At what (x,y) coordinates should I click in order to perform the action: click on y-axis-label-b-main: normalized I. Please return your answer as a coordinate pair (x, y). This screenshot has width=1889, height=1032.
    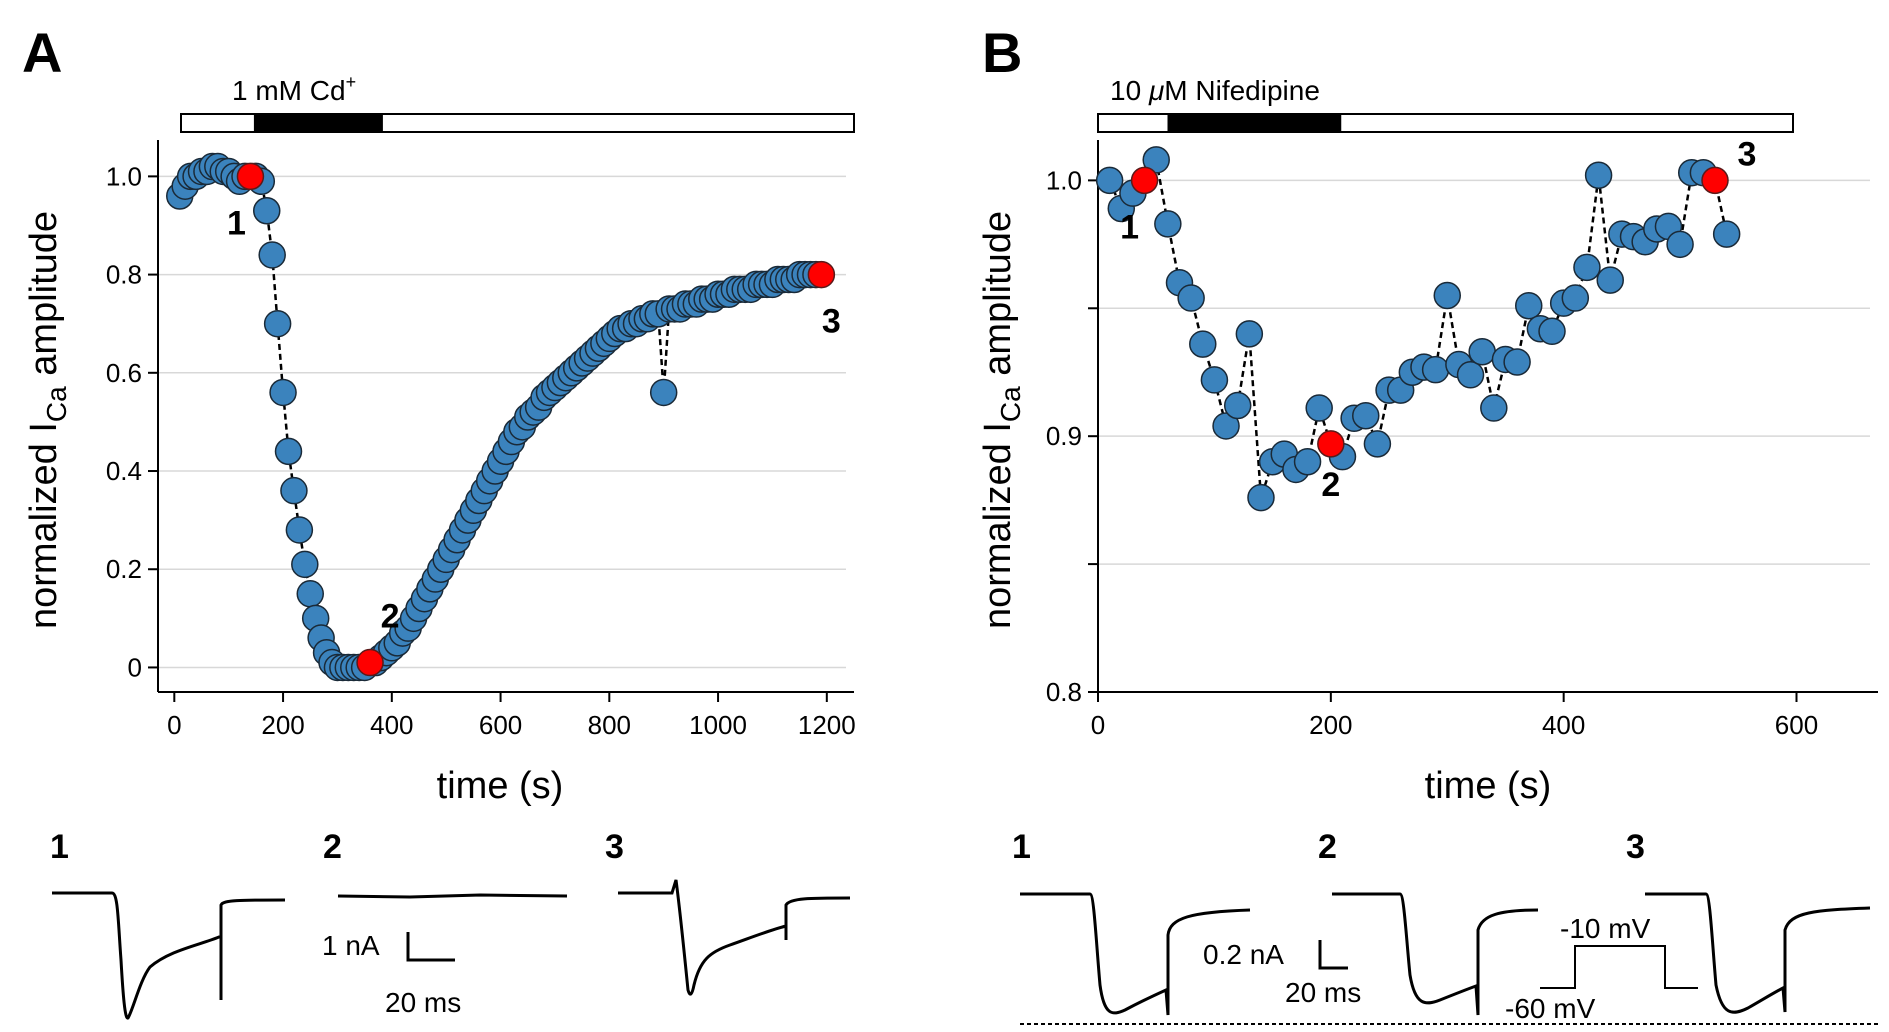
    Looking at the image, I should click on (998, 525).